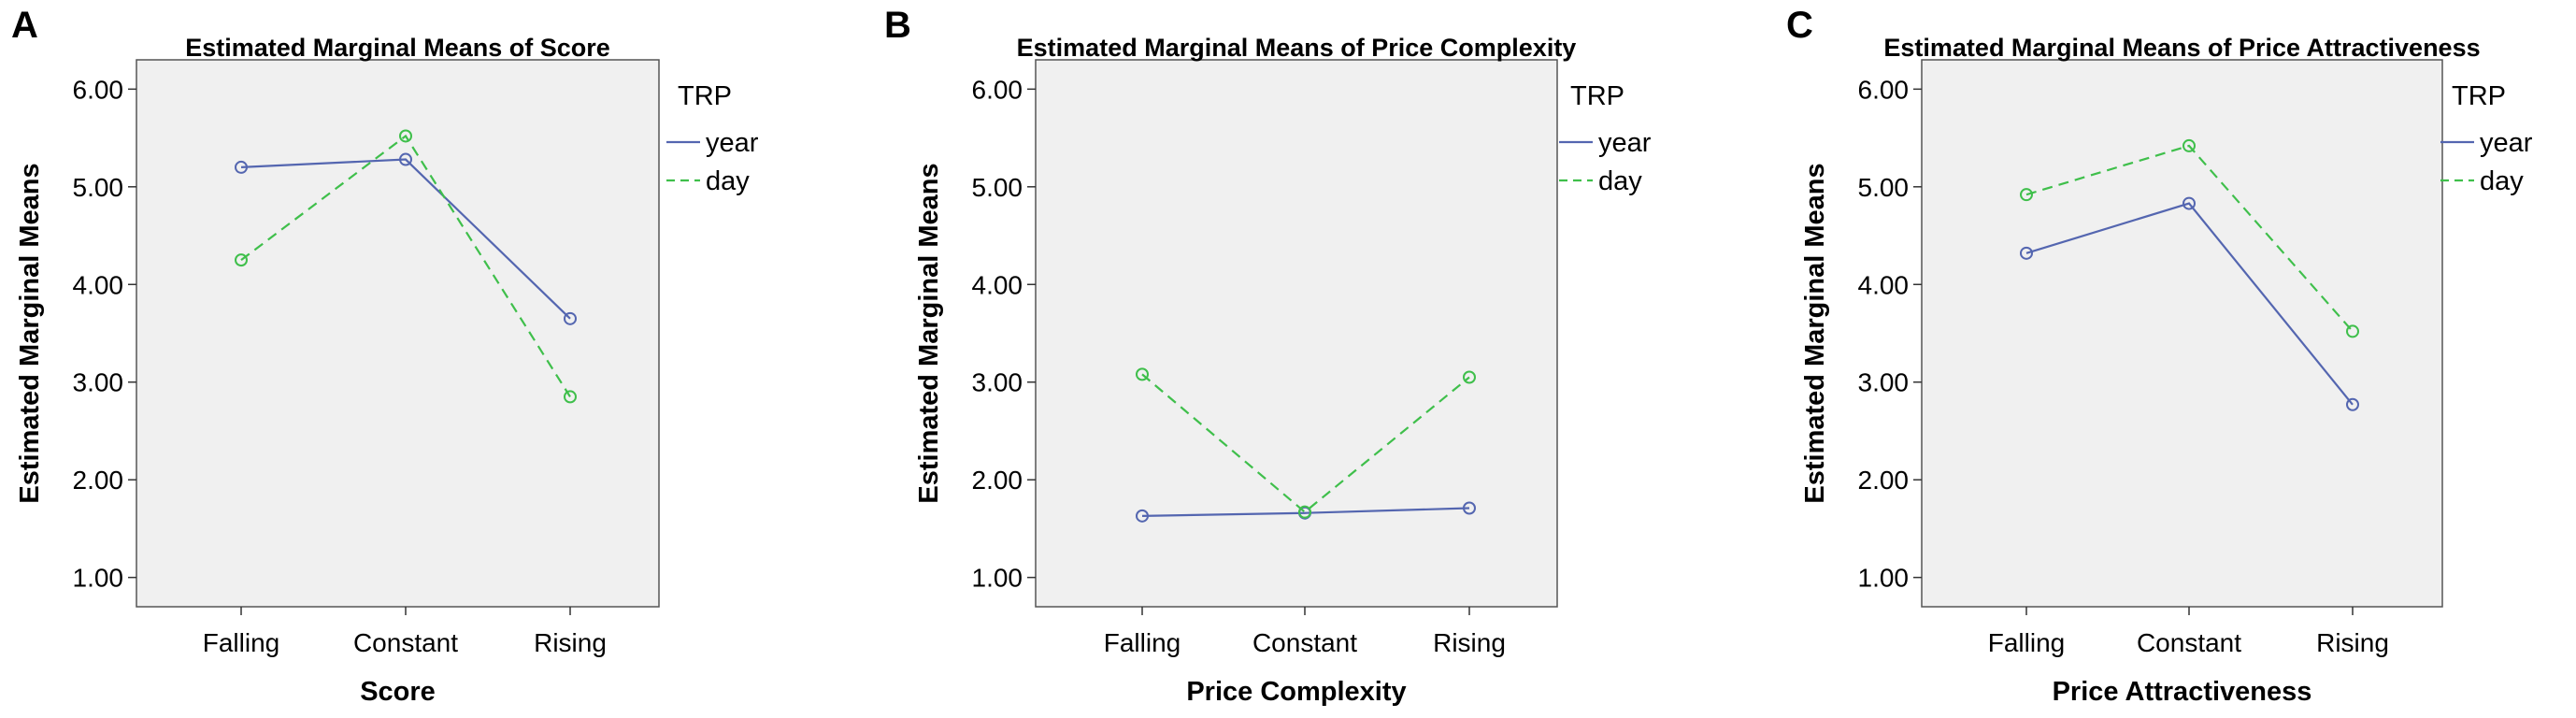  What do you see at coordinates (2182, 692) in the screenshot?
I see `x-axis-label: Price Attractiveness` at bounding box center [2182, 692].